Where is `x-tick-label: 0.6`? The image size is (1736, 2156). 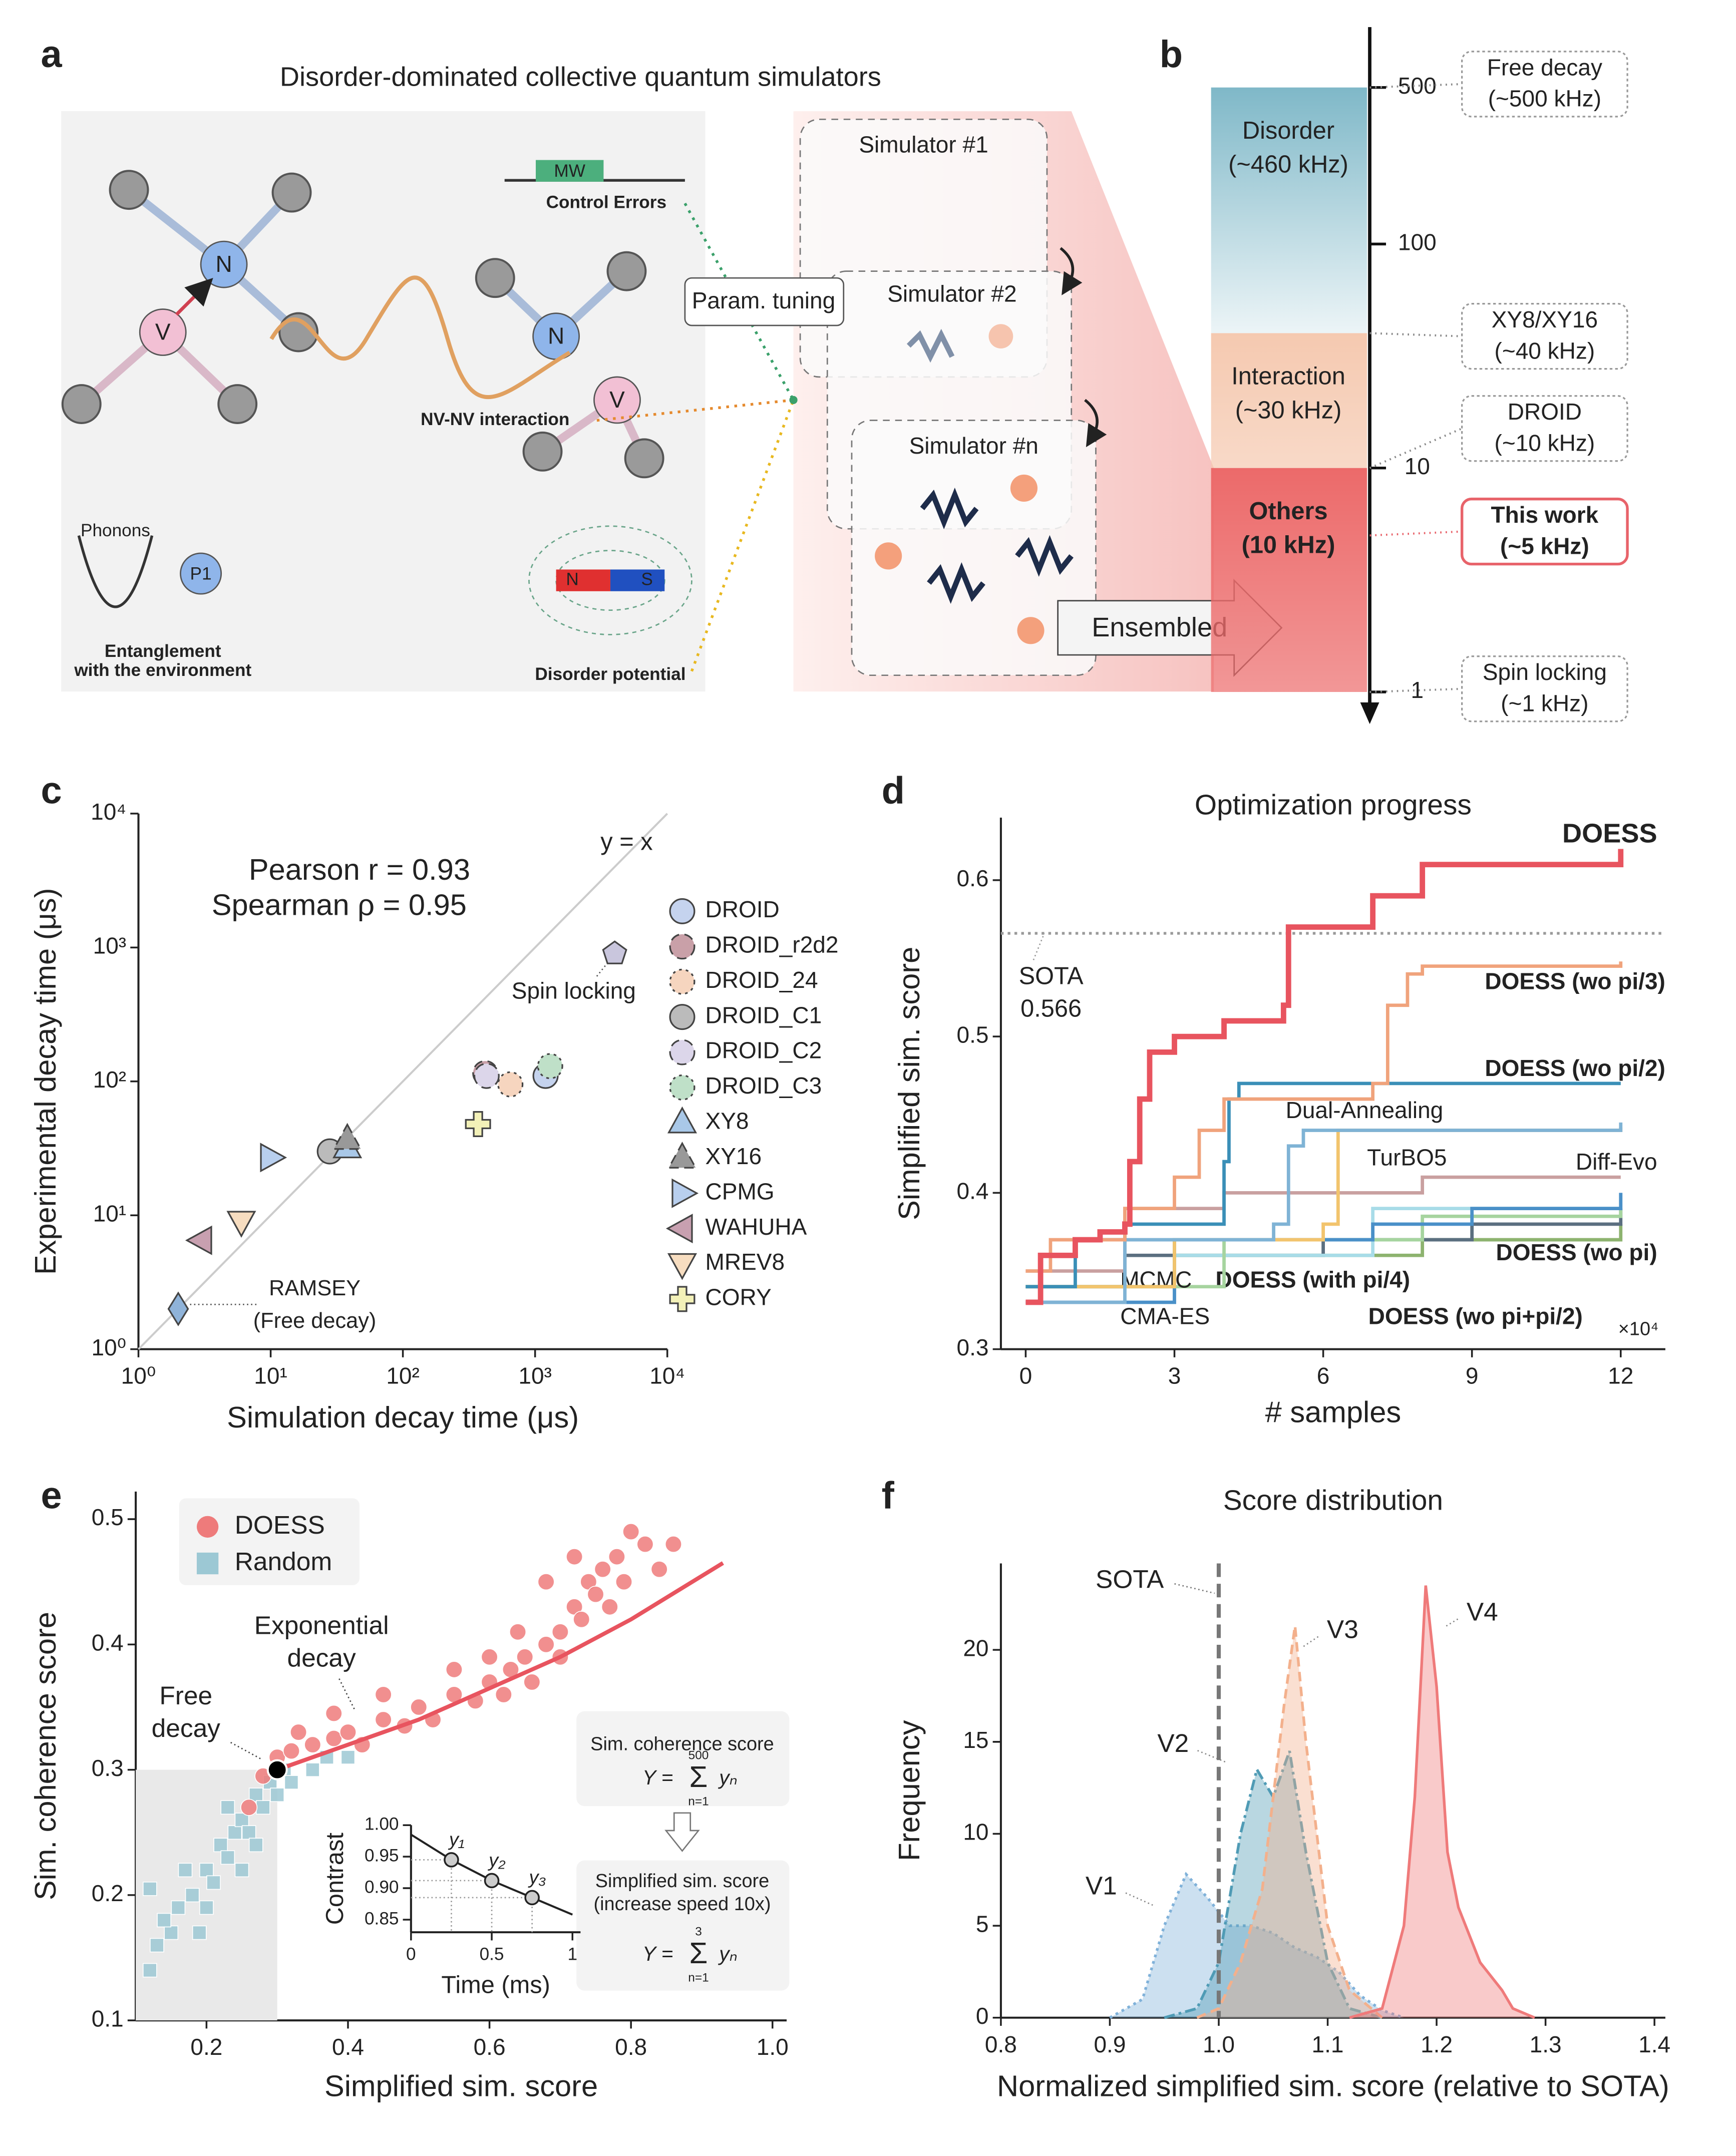
x-tick-label: 0.6 is located at coordinates (490, 2047).